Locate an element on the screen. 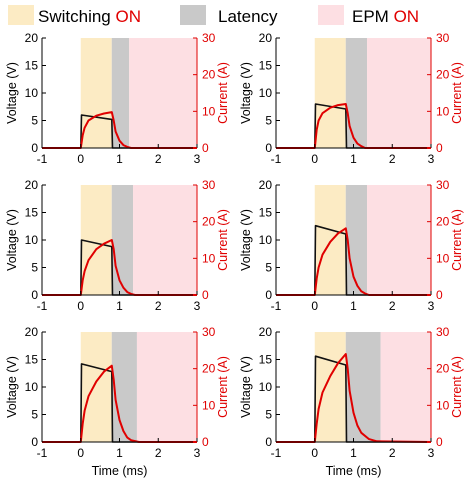 The image size is (470, 495). legend-swatch is located at coordinates (21, 15).